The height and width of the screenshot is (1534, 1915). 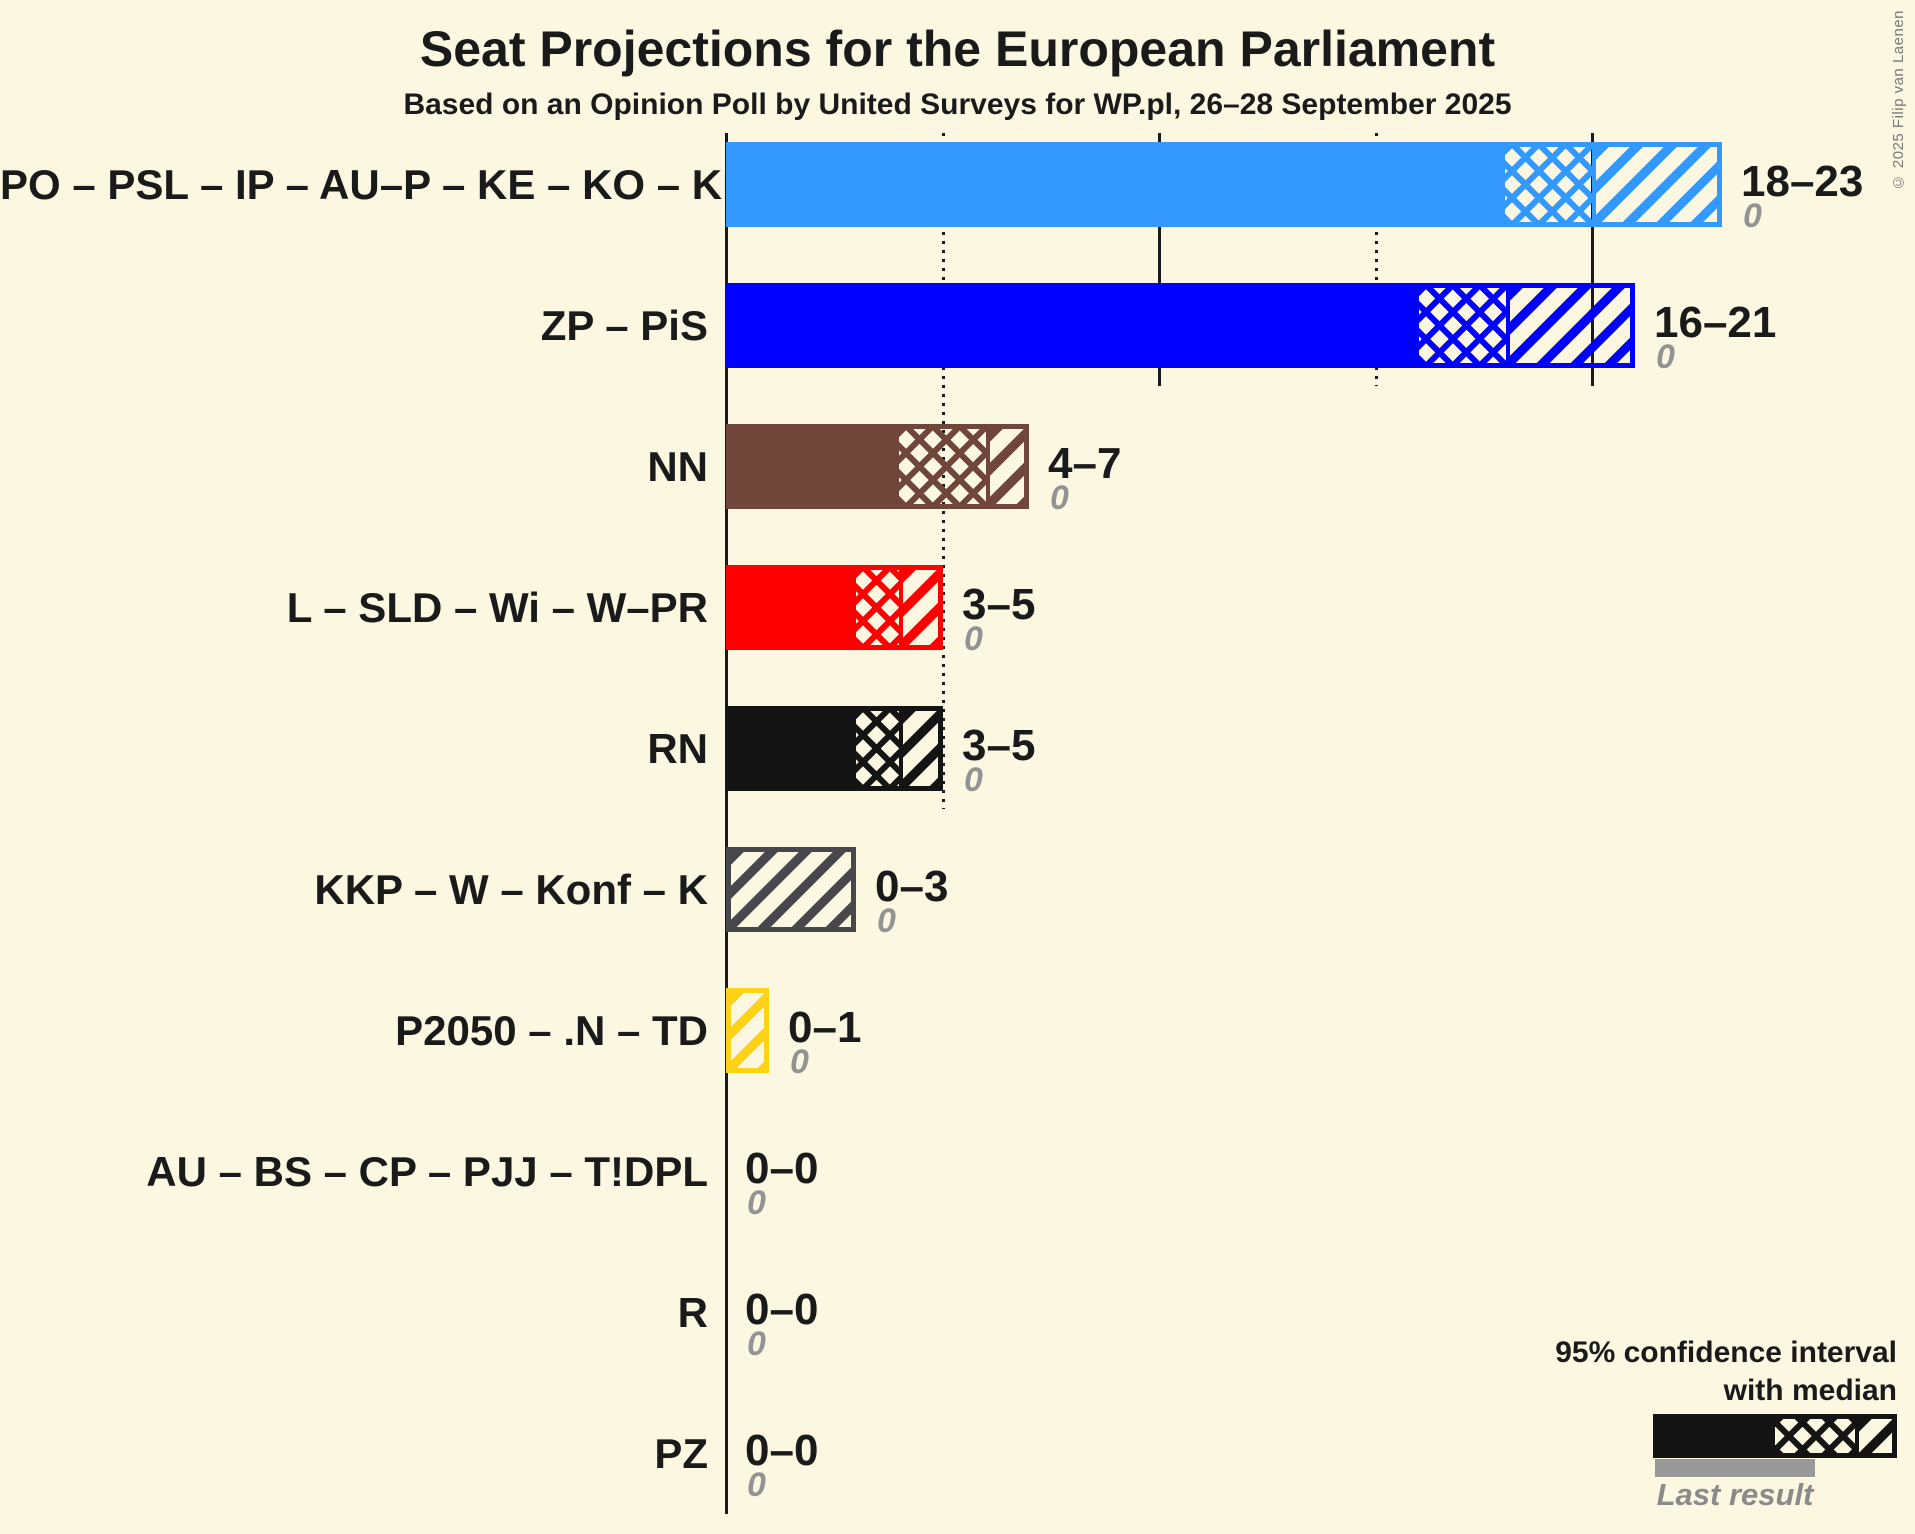 What do you see at coordinates (624, 325) in the screenshot?
I see `party-label: ZP – PiS` at bounding box center [624, 325].